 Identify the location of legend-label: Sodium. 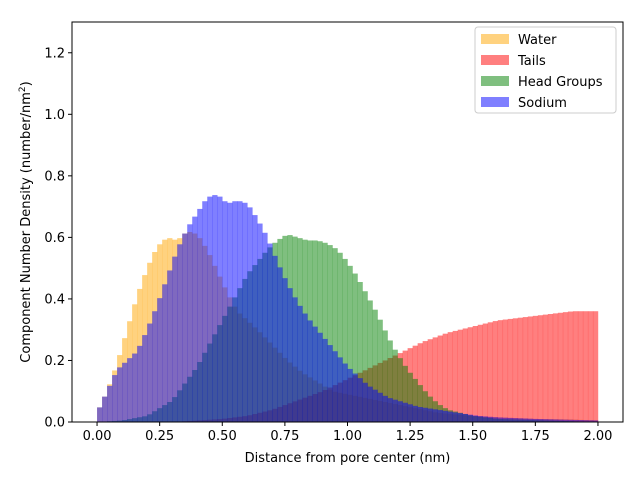
(542, 103).